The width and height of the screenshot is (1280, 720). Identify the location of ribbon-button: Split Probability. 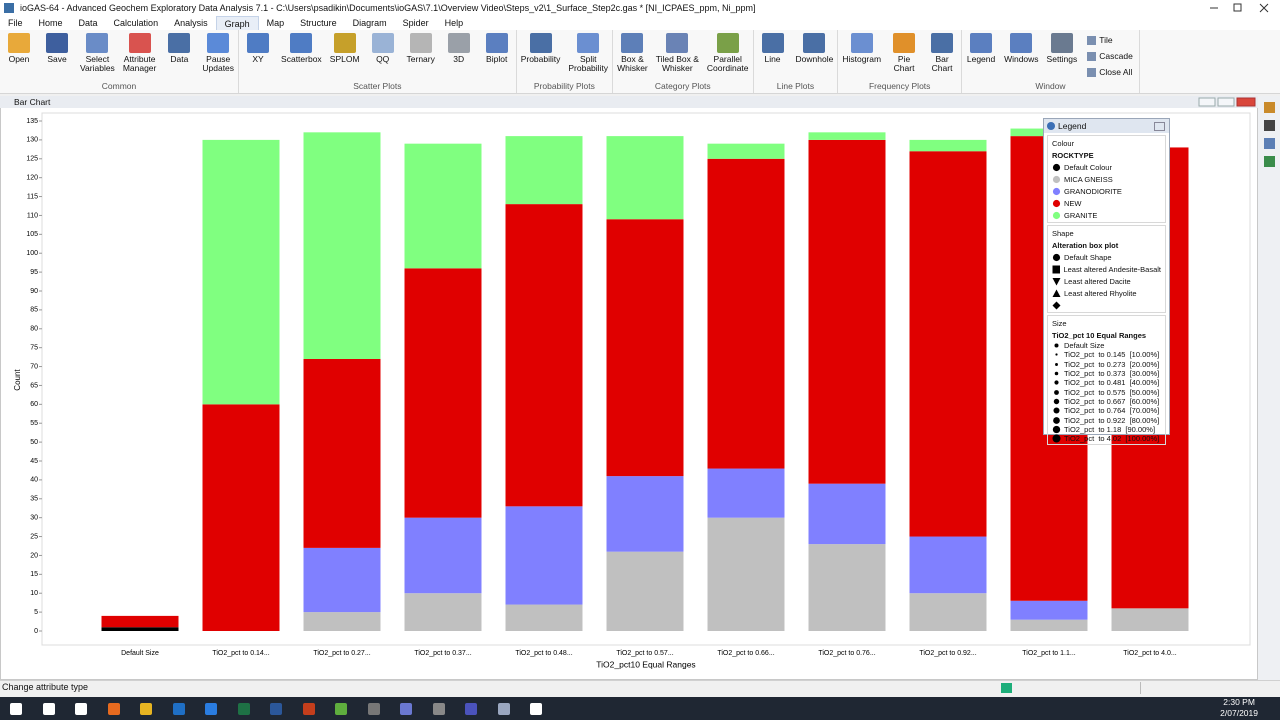
(588, 57).